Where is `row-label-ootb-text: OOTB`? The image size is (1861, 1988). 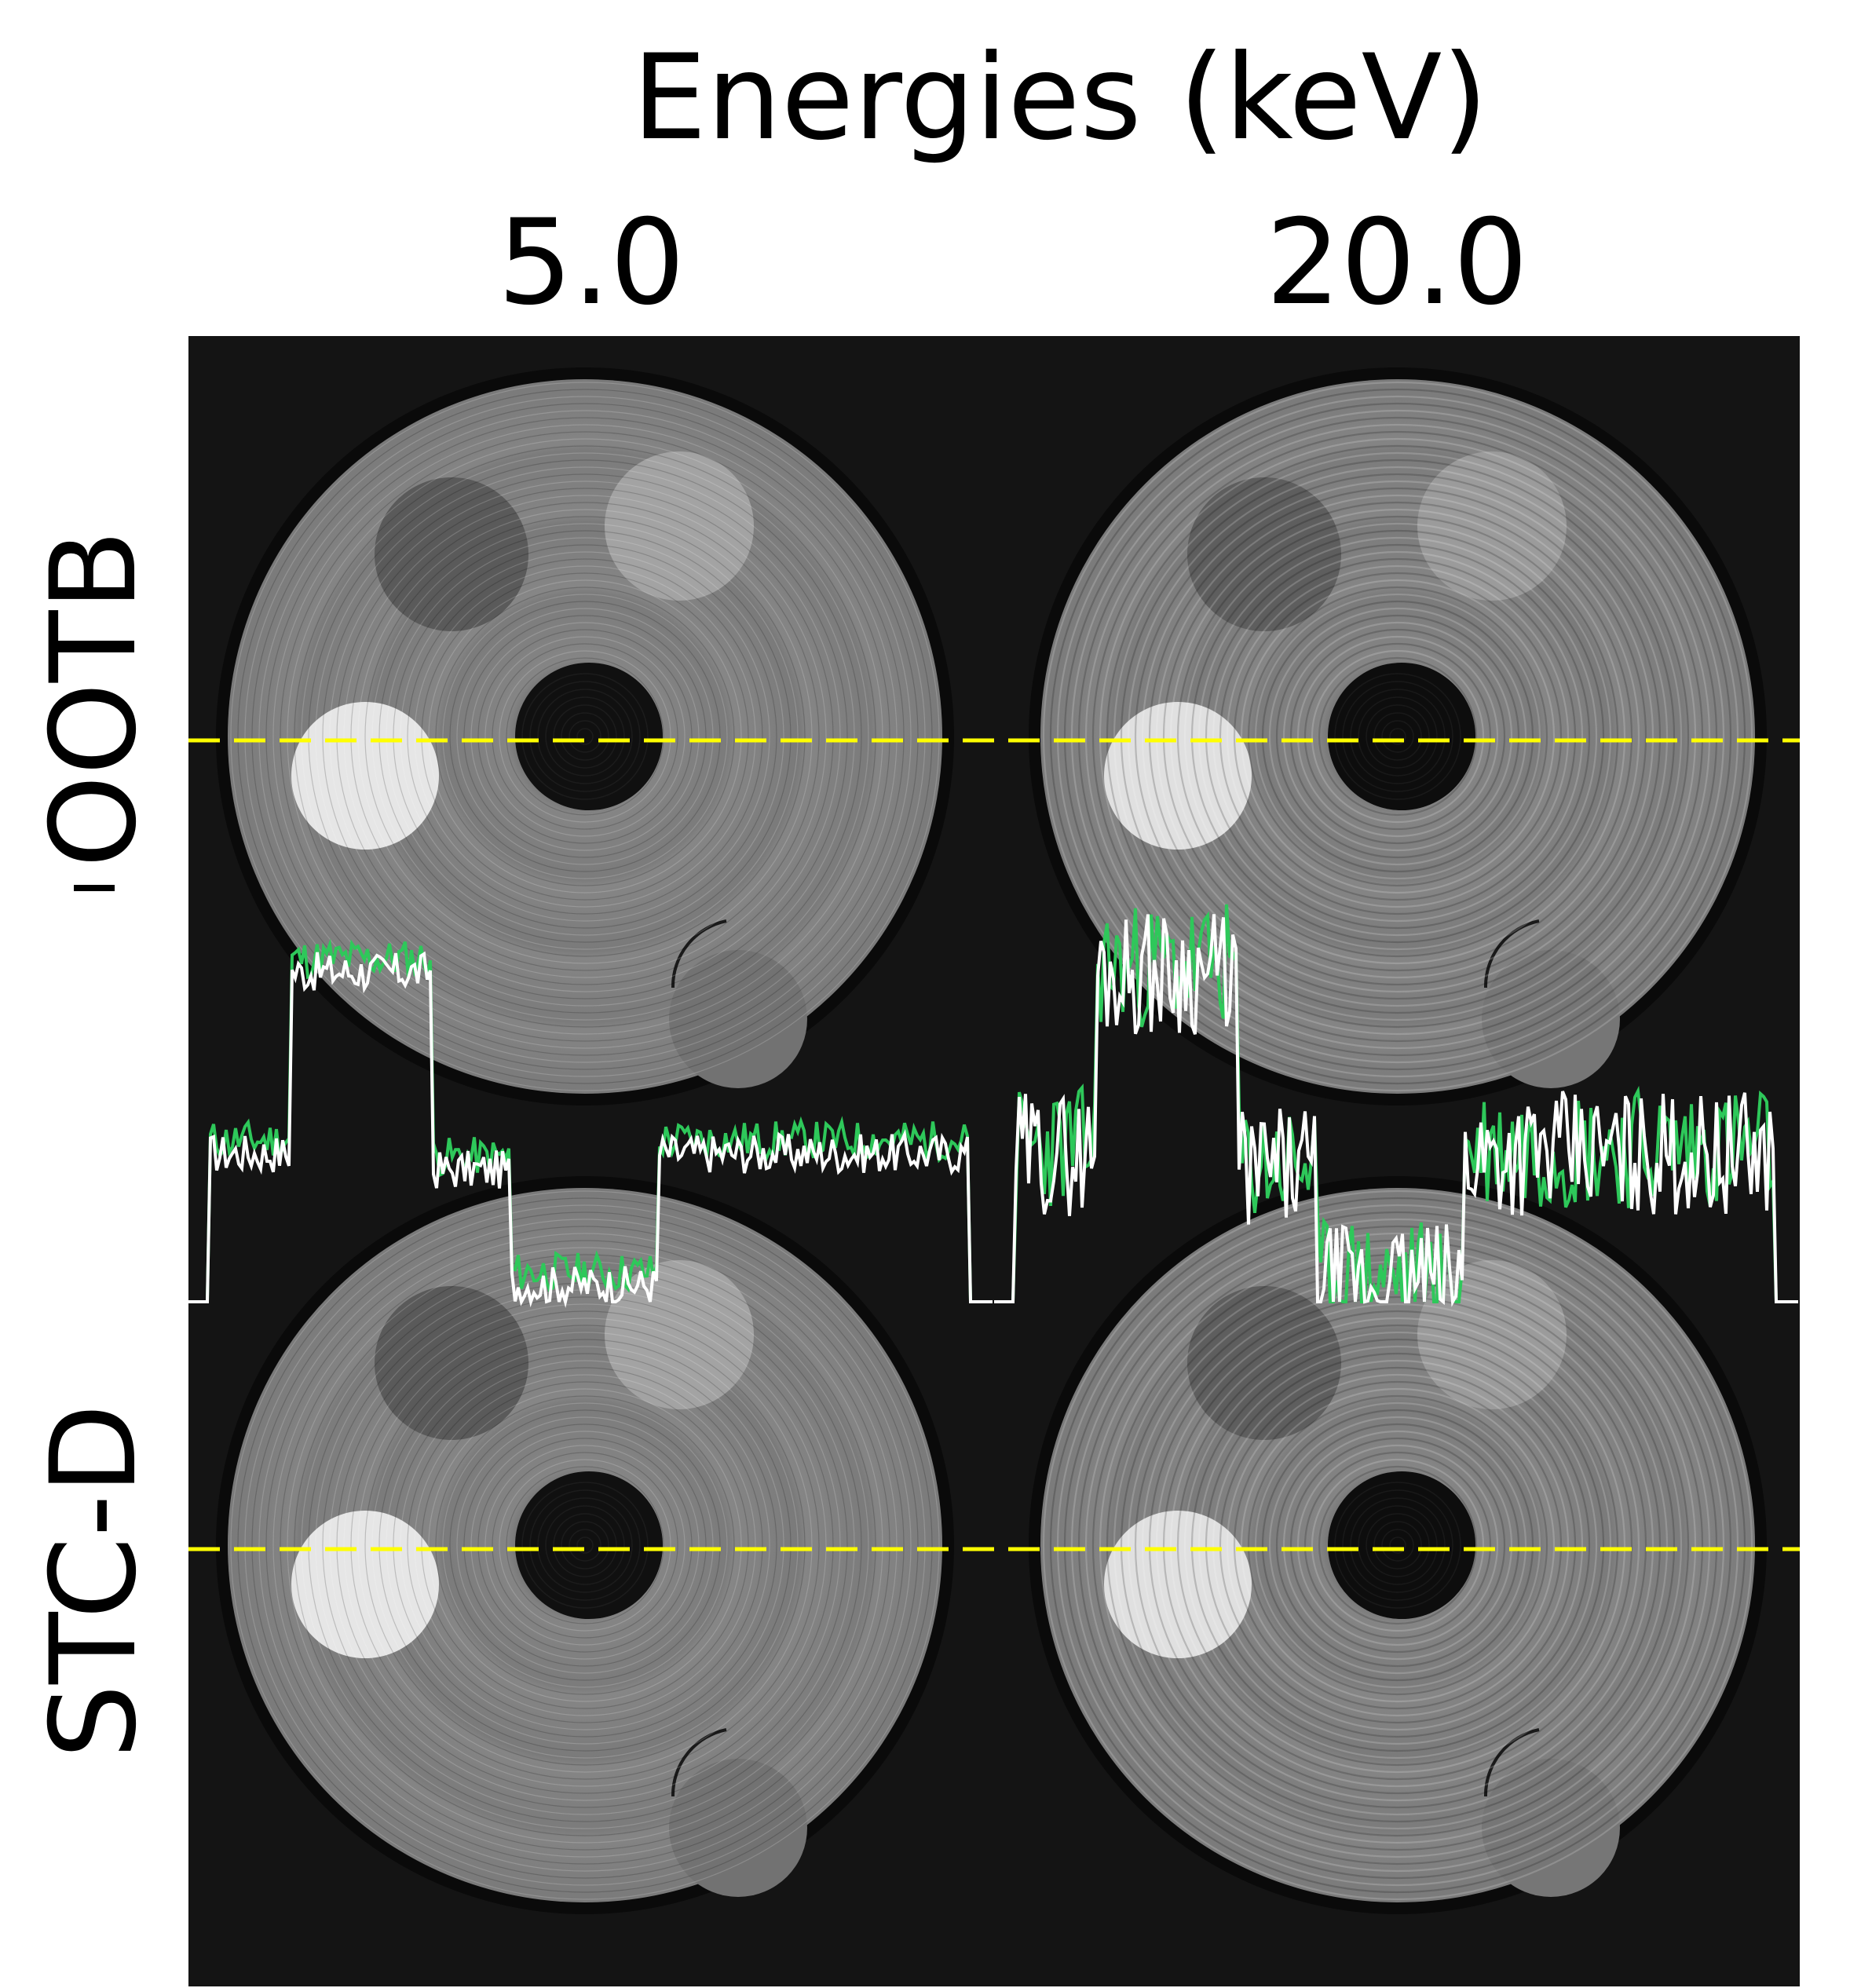 row-label-ootb-text: OOTB is located at coordinates (94, 698).